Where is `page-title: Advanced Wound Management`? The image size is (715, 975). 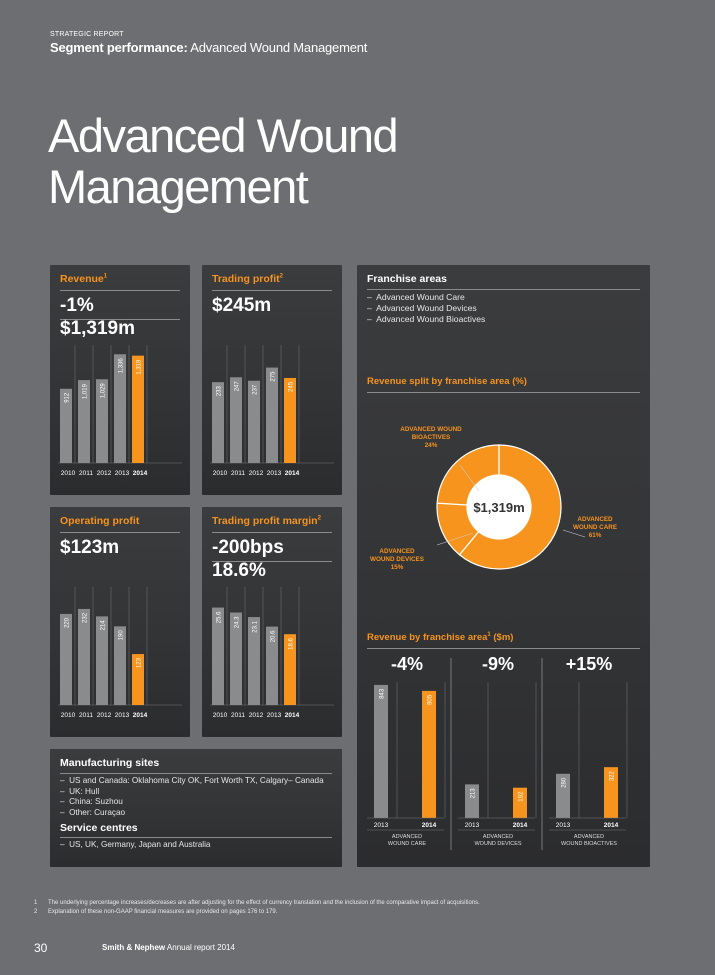
page-title: Advanced Wound Management is located at coordinates (223, 161).